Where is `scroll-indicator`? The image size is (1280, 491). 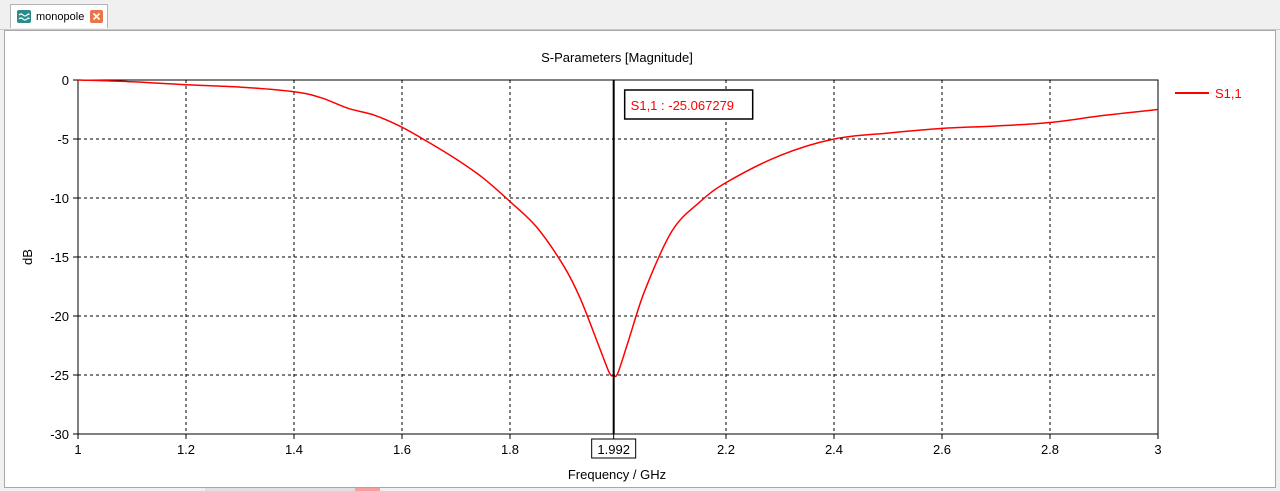 scroll-indicator is located at coordinates (292, 489).